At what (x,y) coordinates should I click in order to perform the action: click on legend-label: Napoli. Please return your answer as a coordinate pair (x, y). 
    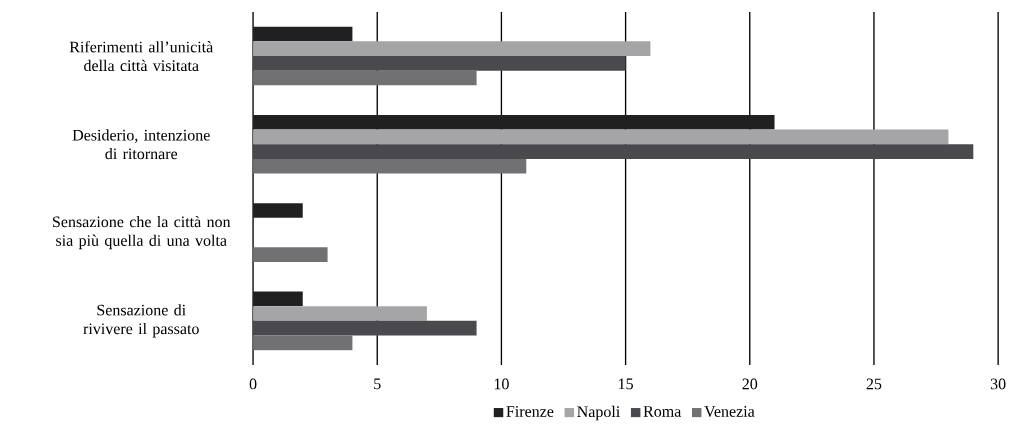
    Looking at the image, I should click on (598, 413).